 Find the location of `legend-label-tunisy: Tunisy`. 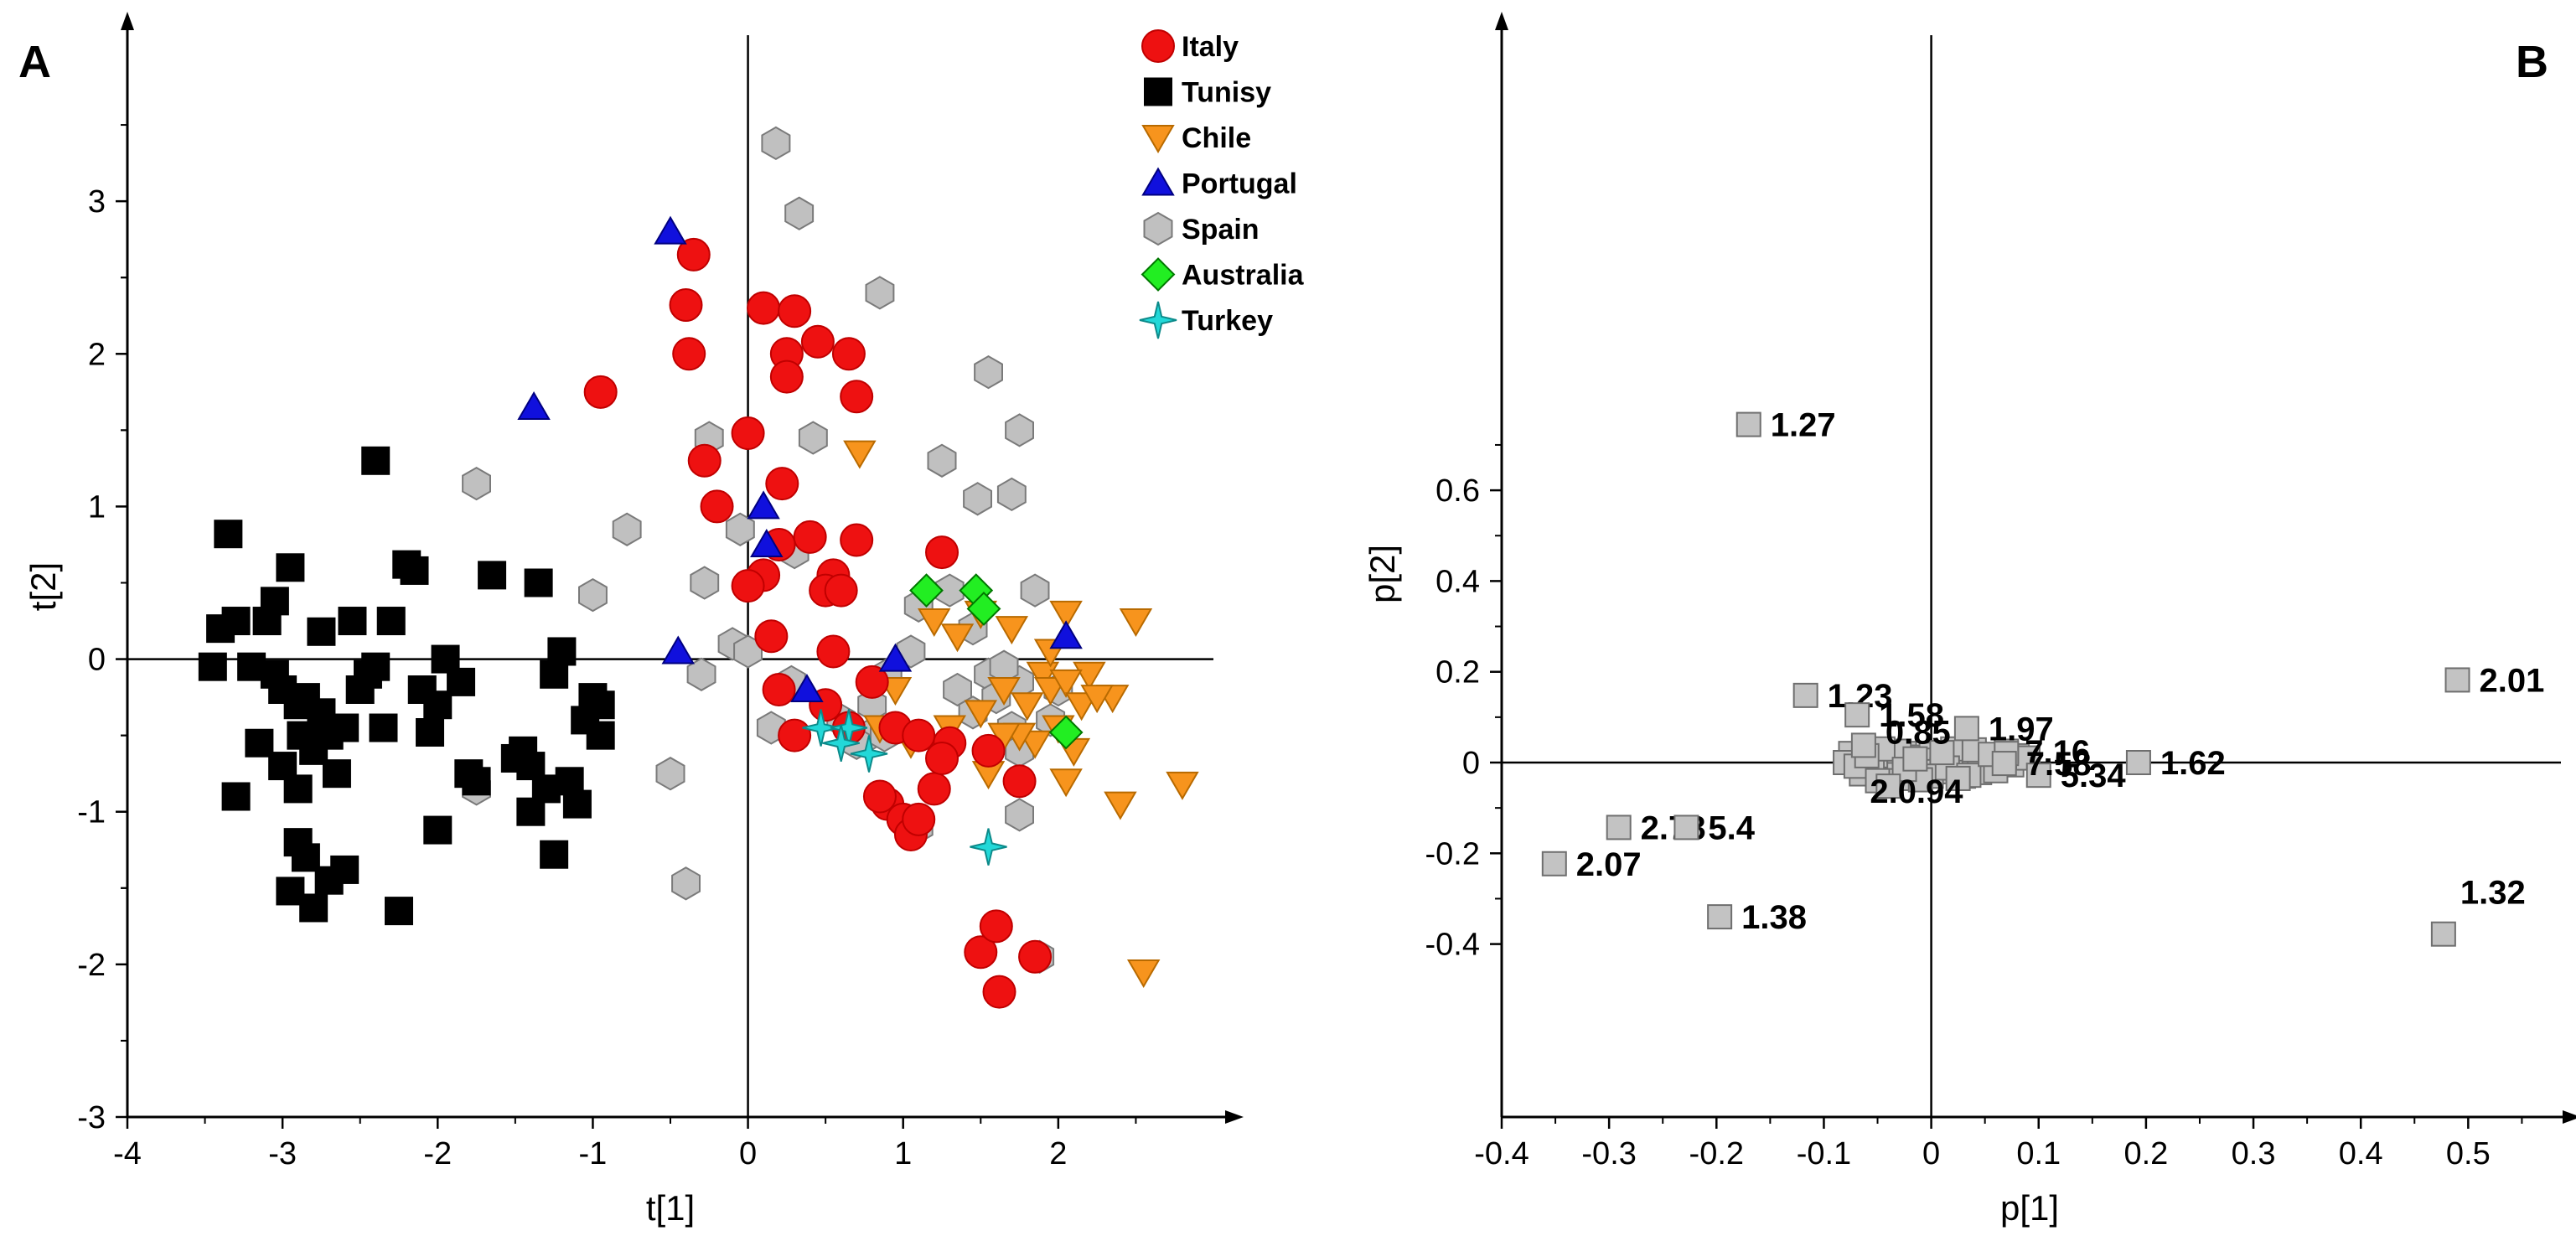

legend-label-tunisy: Tunisy is located at coordinates (1226, 93).